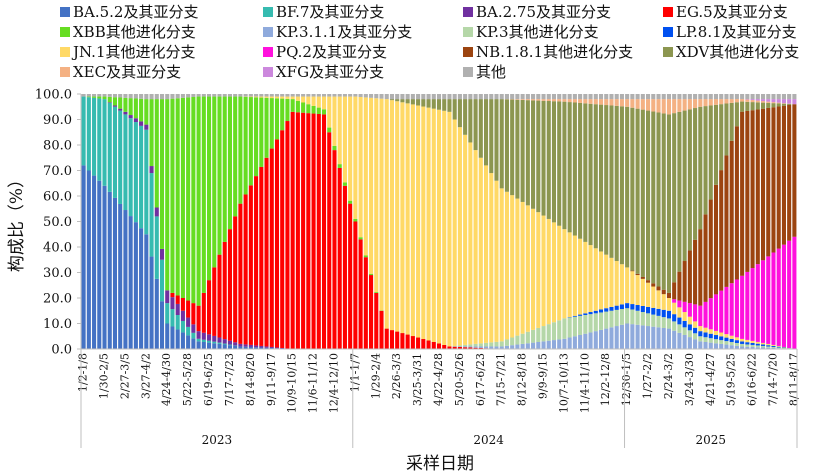 The width and height of the screenshot is (832, 476). I want to click on x-date-label: 1/30-2/5, so click(104, 376).